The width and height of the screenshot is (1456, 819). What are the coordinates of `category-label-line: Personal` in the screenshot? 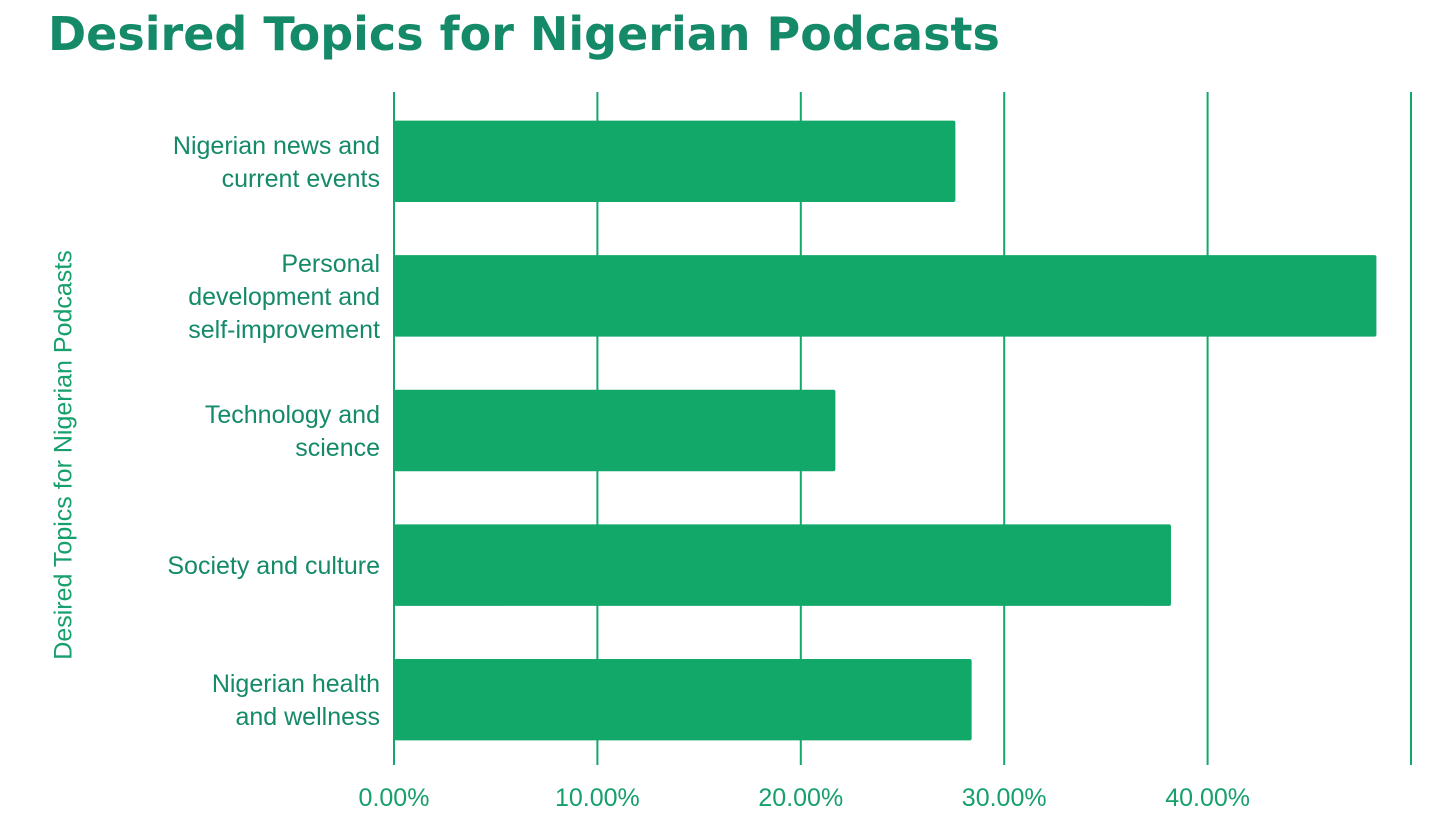 It's located at (330, 264).